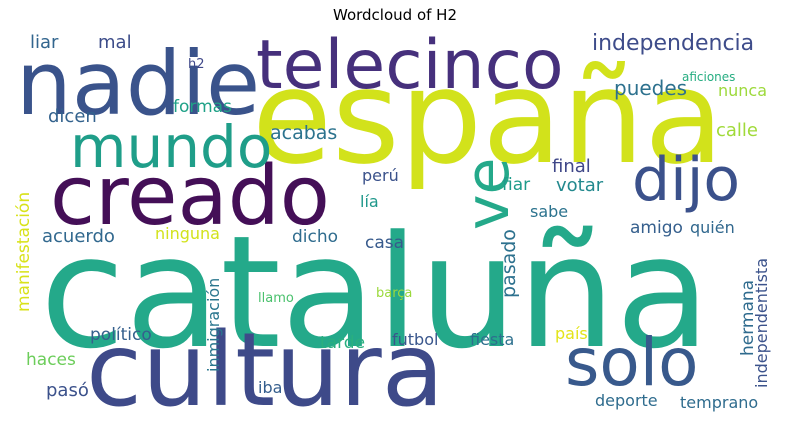 The height and width of the screenshot is (427, 790). Describe the element at coordinates (196, 64) in the screenshot. I see `word-h2: h2` at that location.